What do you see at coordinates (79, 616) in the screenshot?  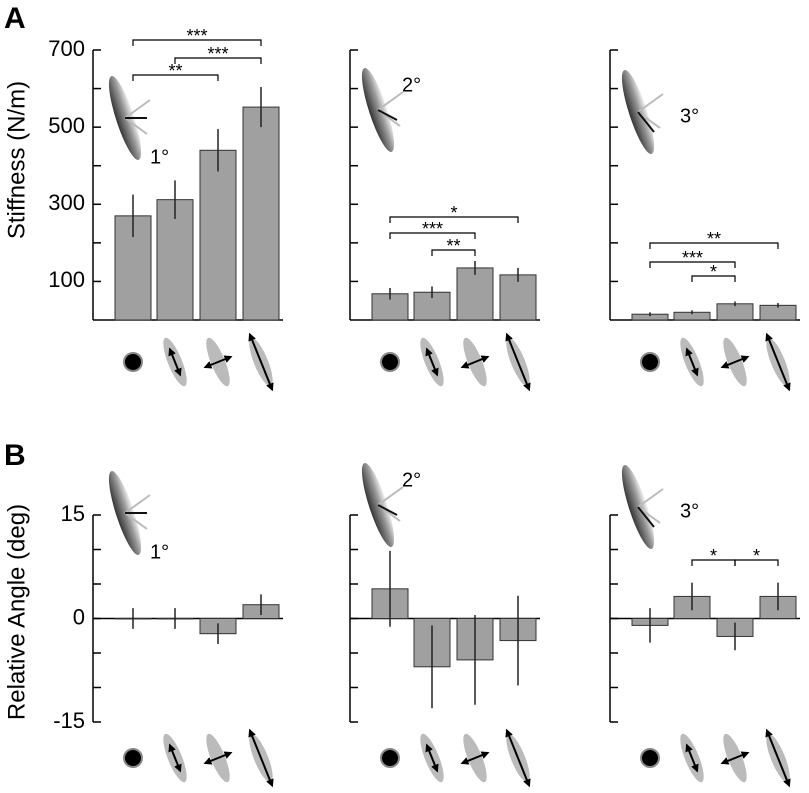 I see `y-tick-label: 0` at bounding box center [79, 616].